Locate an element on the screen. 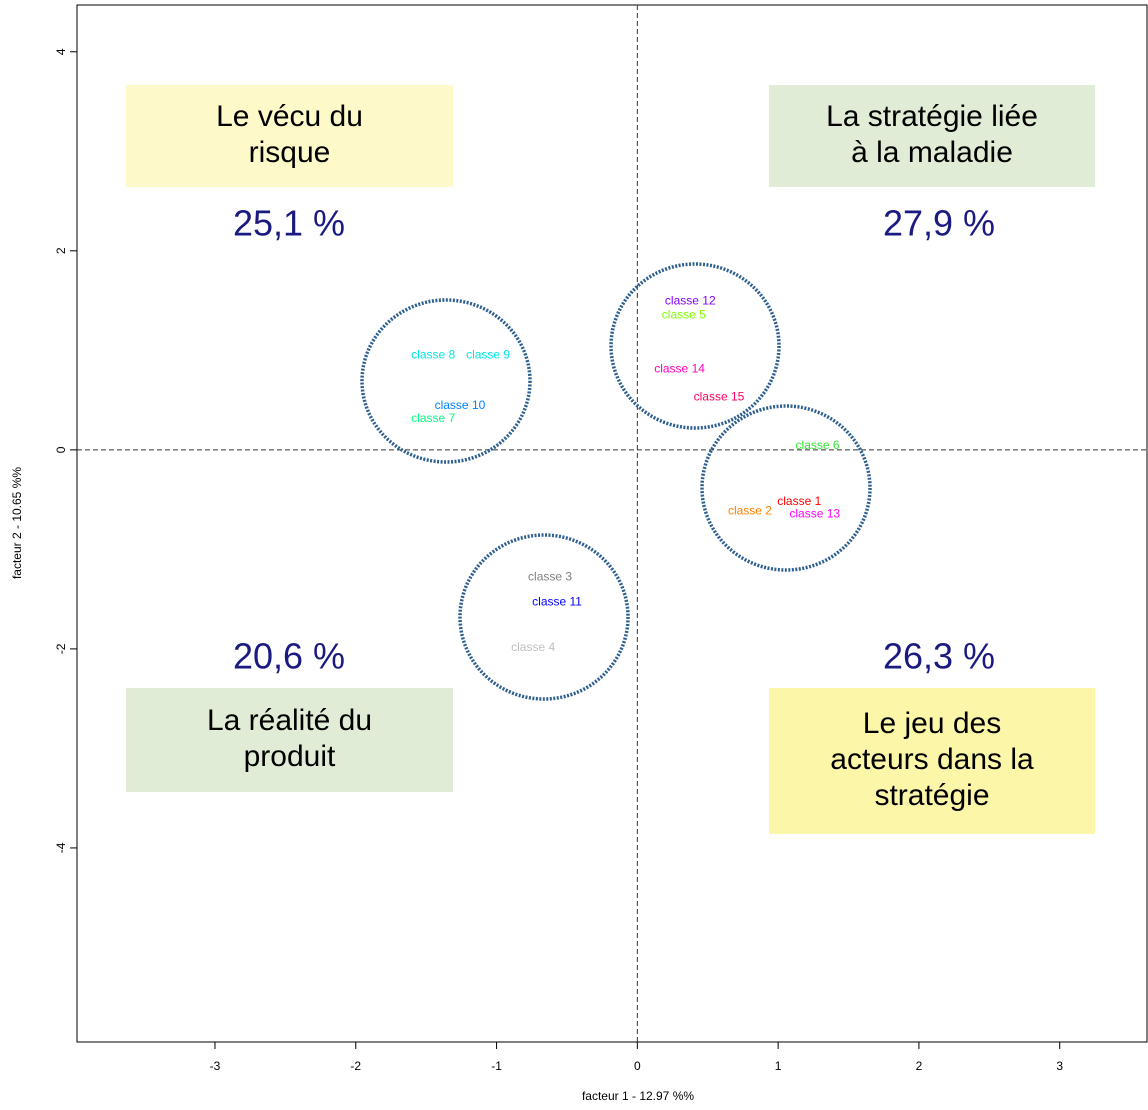 The width and height of the screenshot is (1148, 1110). point-label: classe 13 is located at coordinates (814, 514).